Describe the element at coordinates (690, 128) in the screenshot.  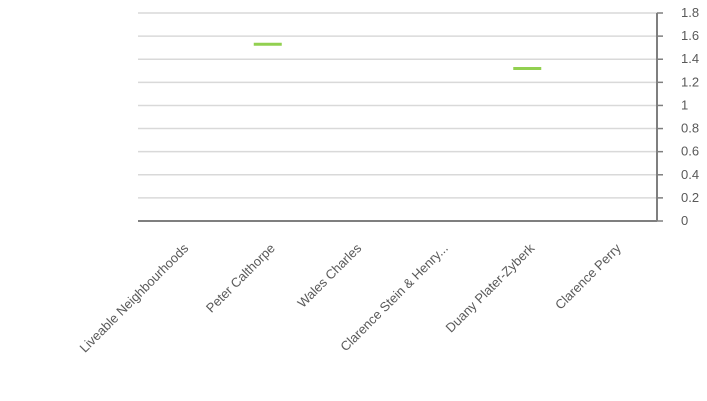
I see `y-tick-label: 0.8` at that location.